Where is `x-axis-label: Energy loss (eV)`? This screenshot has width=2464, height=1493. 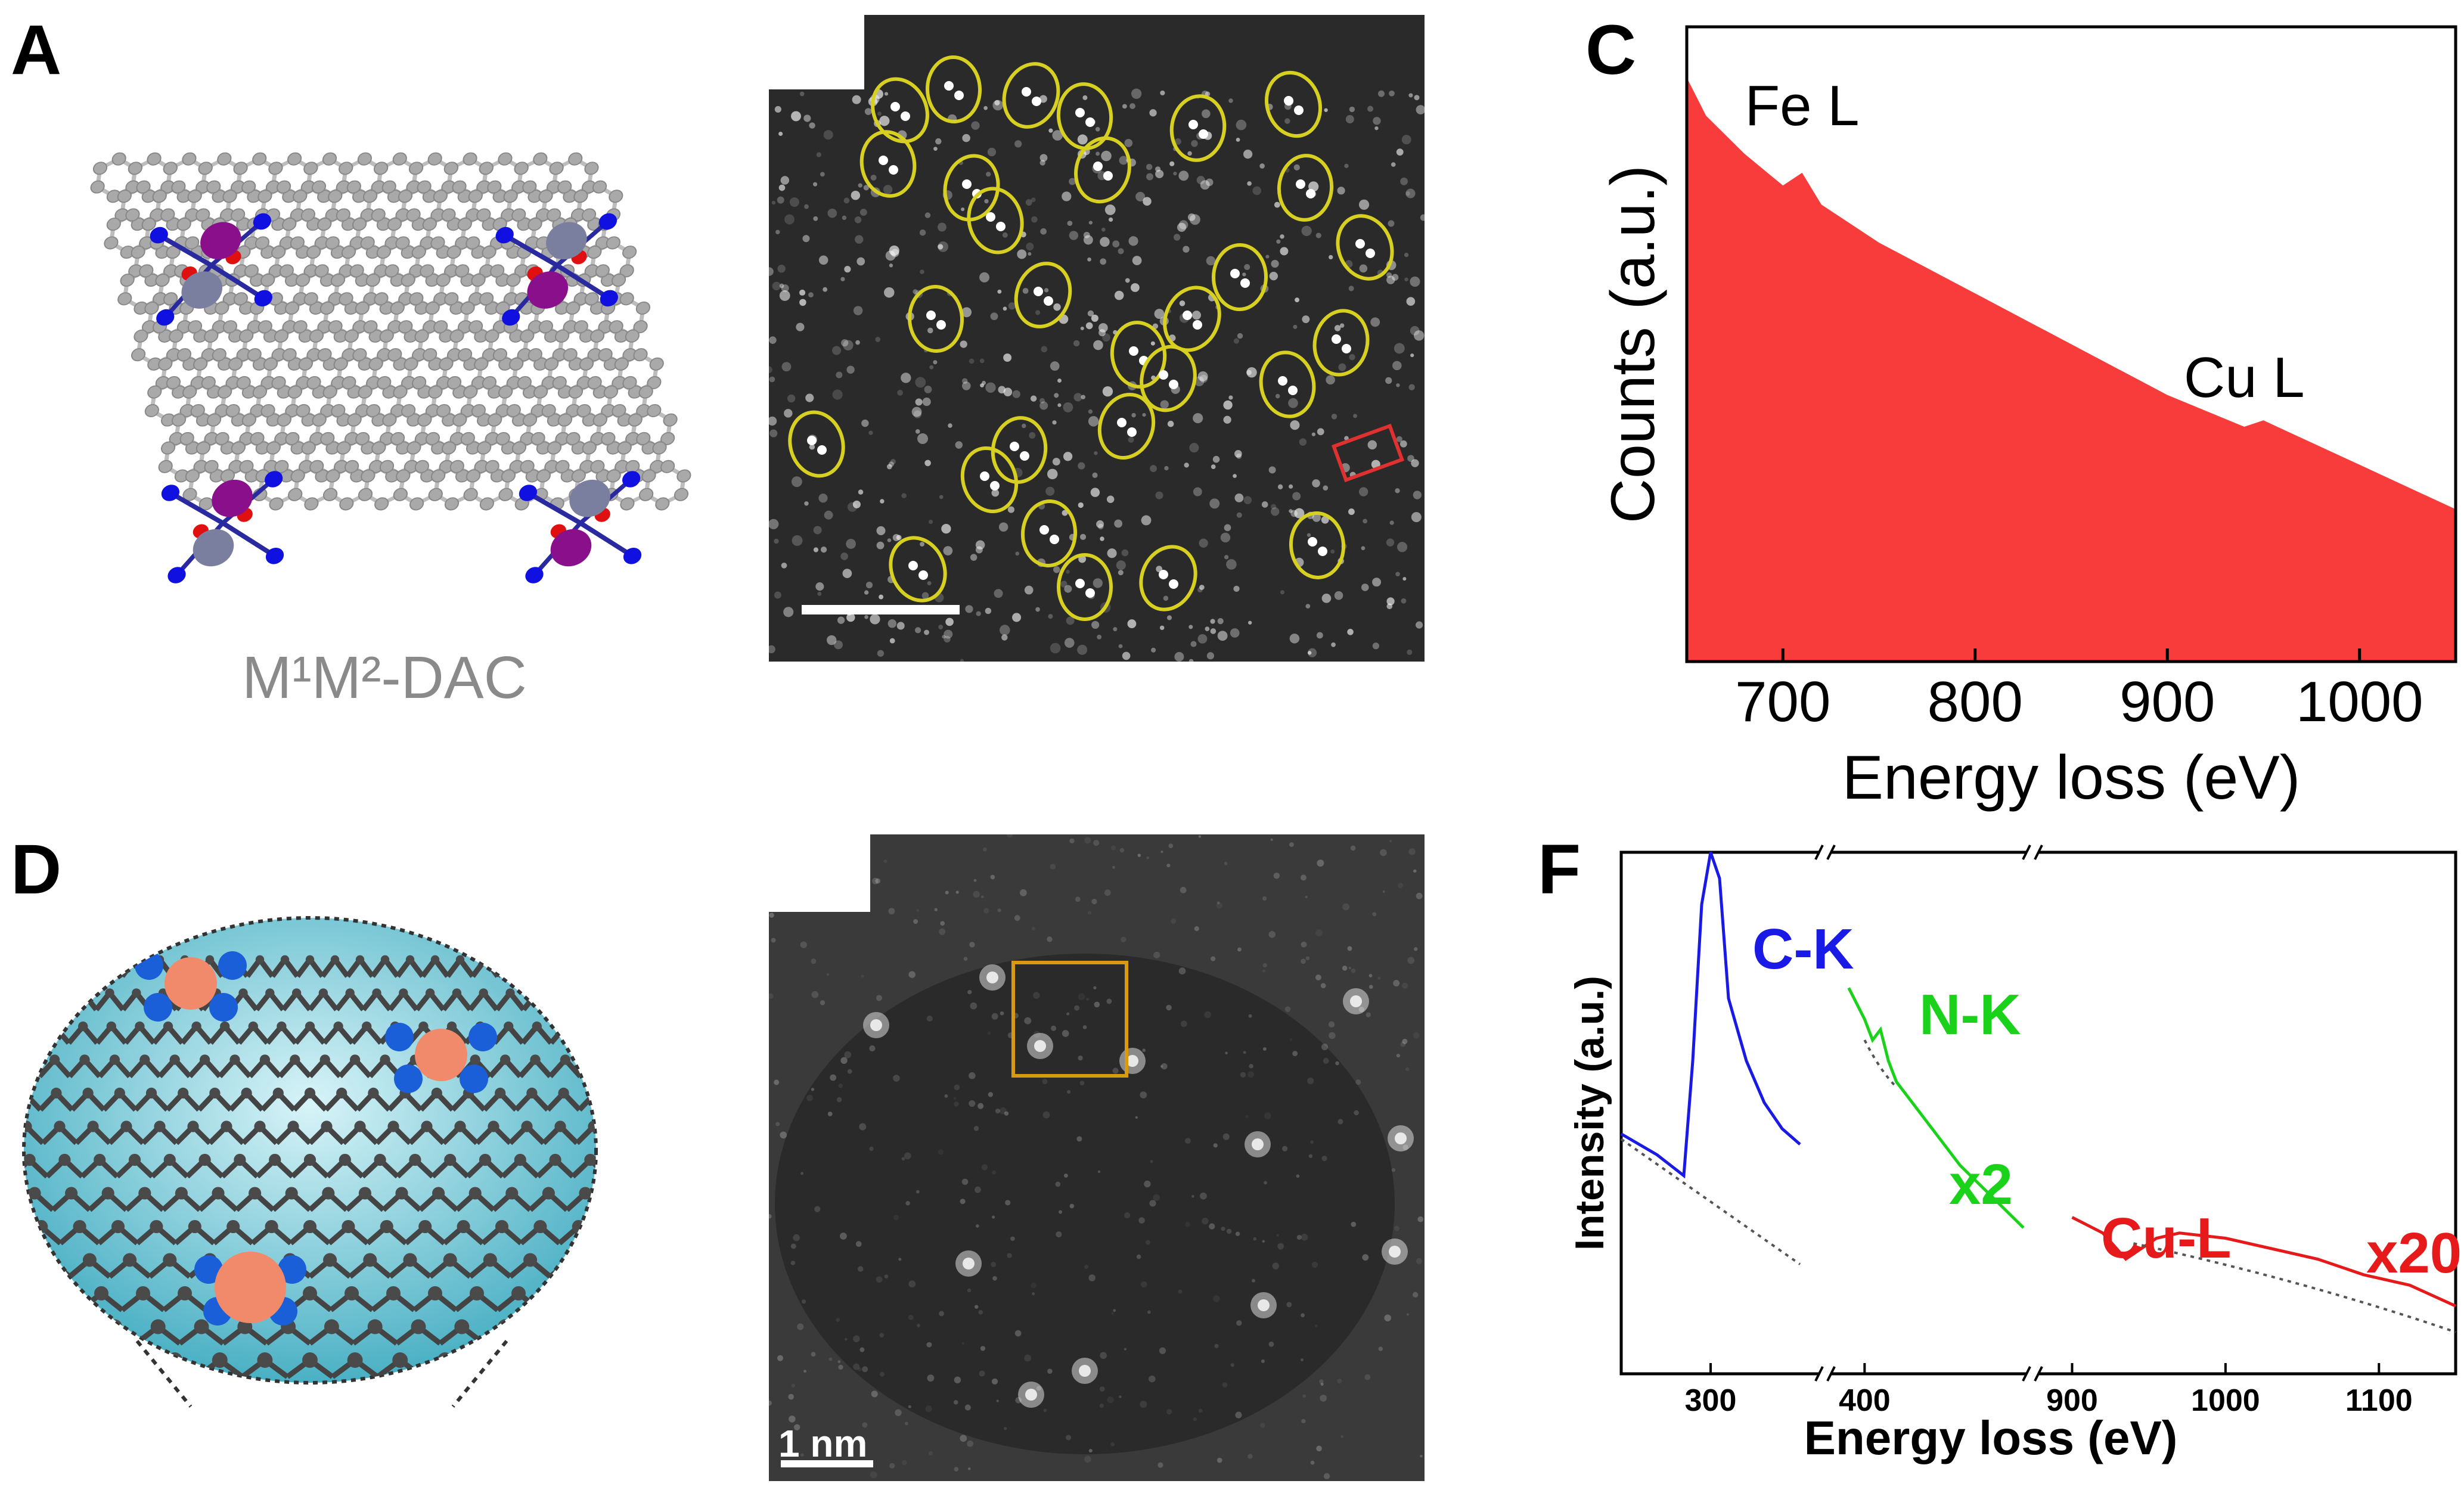 x-axis-label: Energy loss (eV) is located at coordinates (1991, 1437).